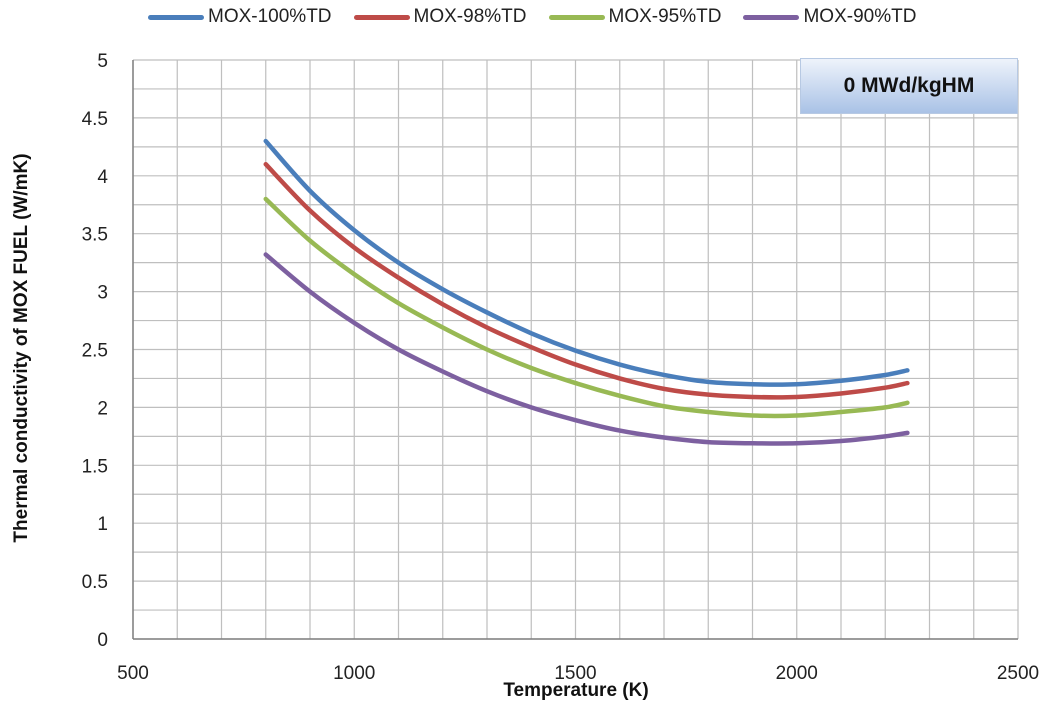 Image resolution: width=1051 pixels, height=709 pixels. What do you see at coordinates (575, 673) in the screenshot?
I see `x-tick-label: 1500` at bounding box center [575, 673].